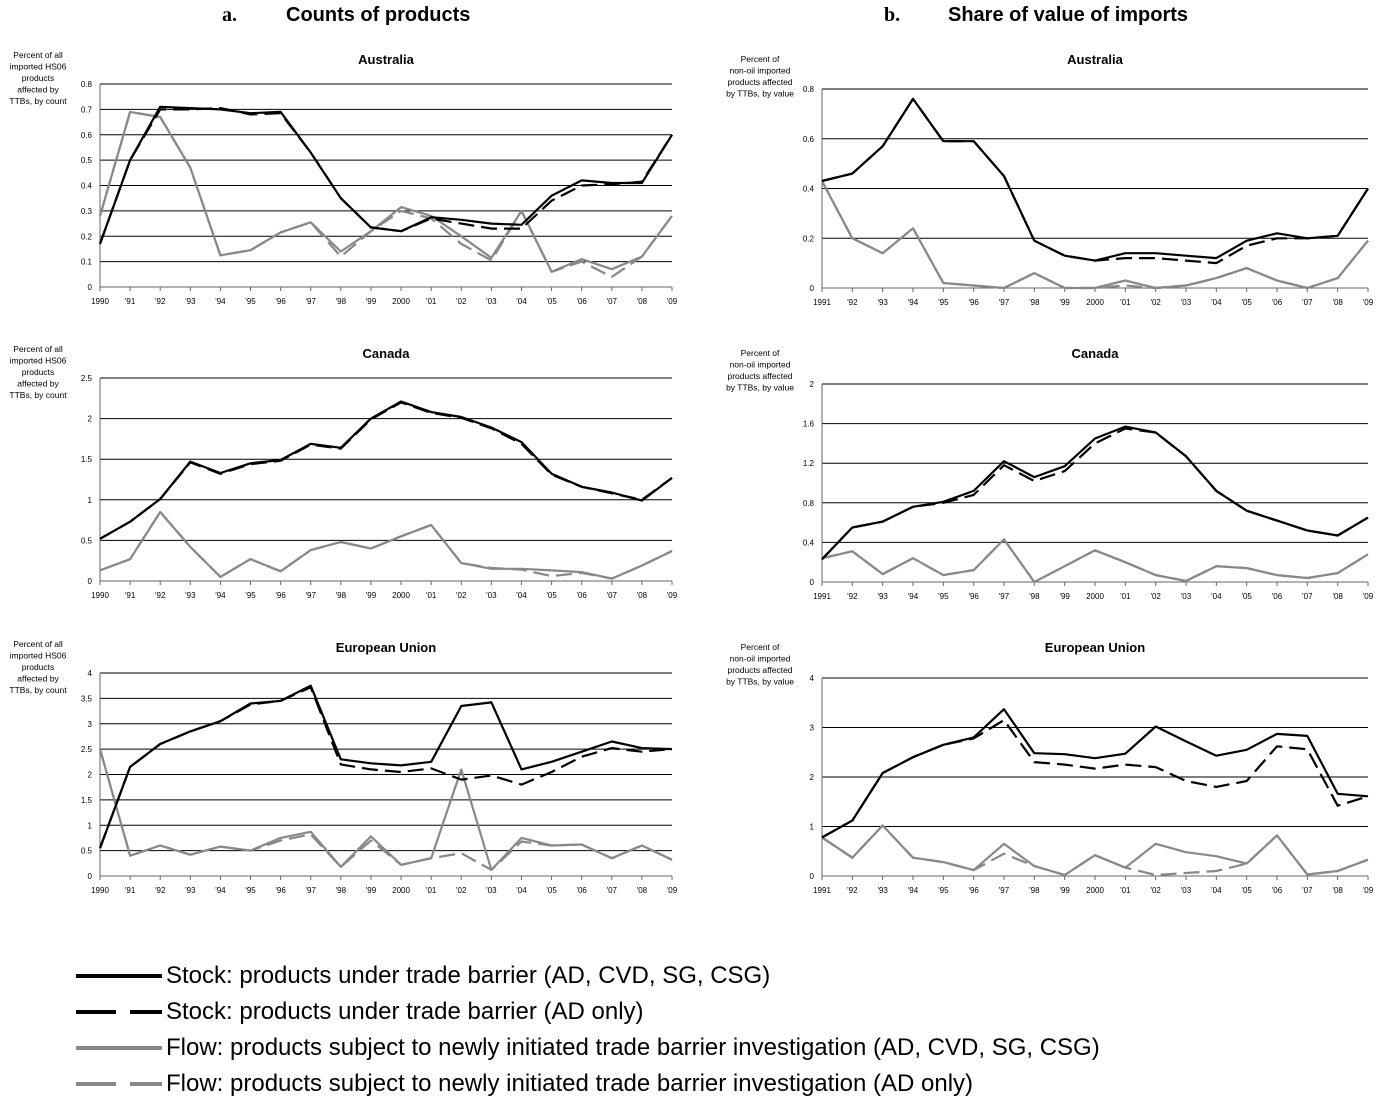  Describe the element at coordinates (1307, 596) in the screenshot. I see `chart-b-canada-xtick-label: '07` at that location.